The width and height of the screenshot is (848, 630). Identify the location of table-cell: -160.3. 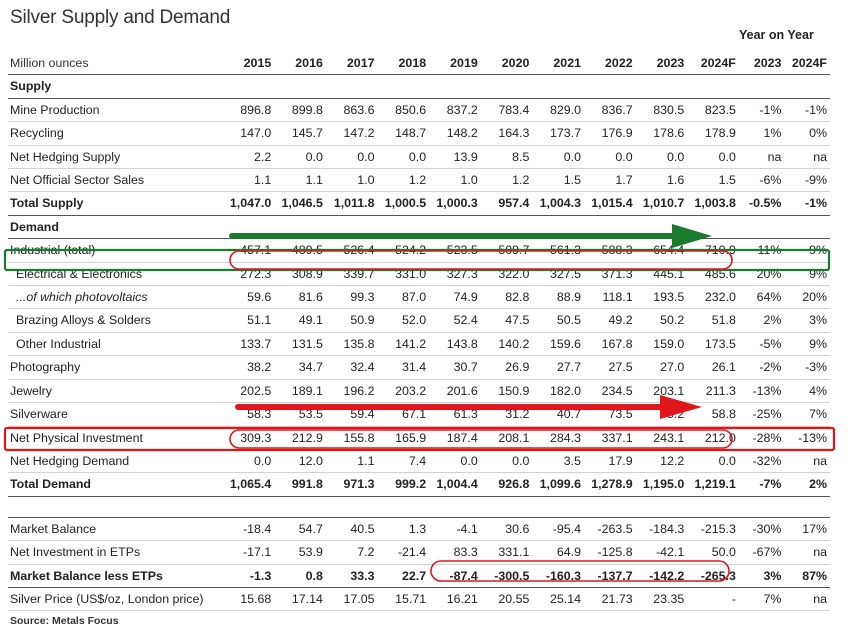
(558, 576).